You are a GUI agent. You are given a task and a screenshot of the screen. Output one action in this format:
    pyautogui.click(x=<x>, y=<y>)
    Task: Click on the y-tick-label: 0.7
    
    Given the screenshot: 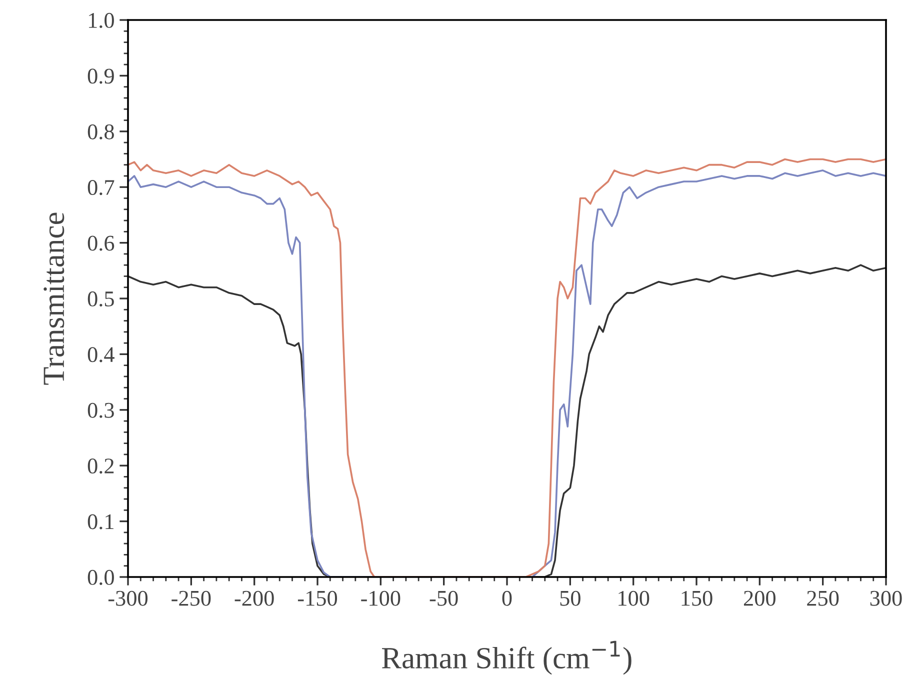 What is the action you would take?
    pyautogui.click(x=101, y=188)
    